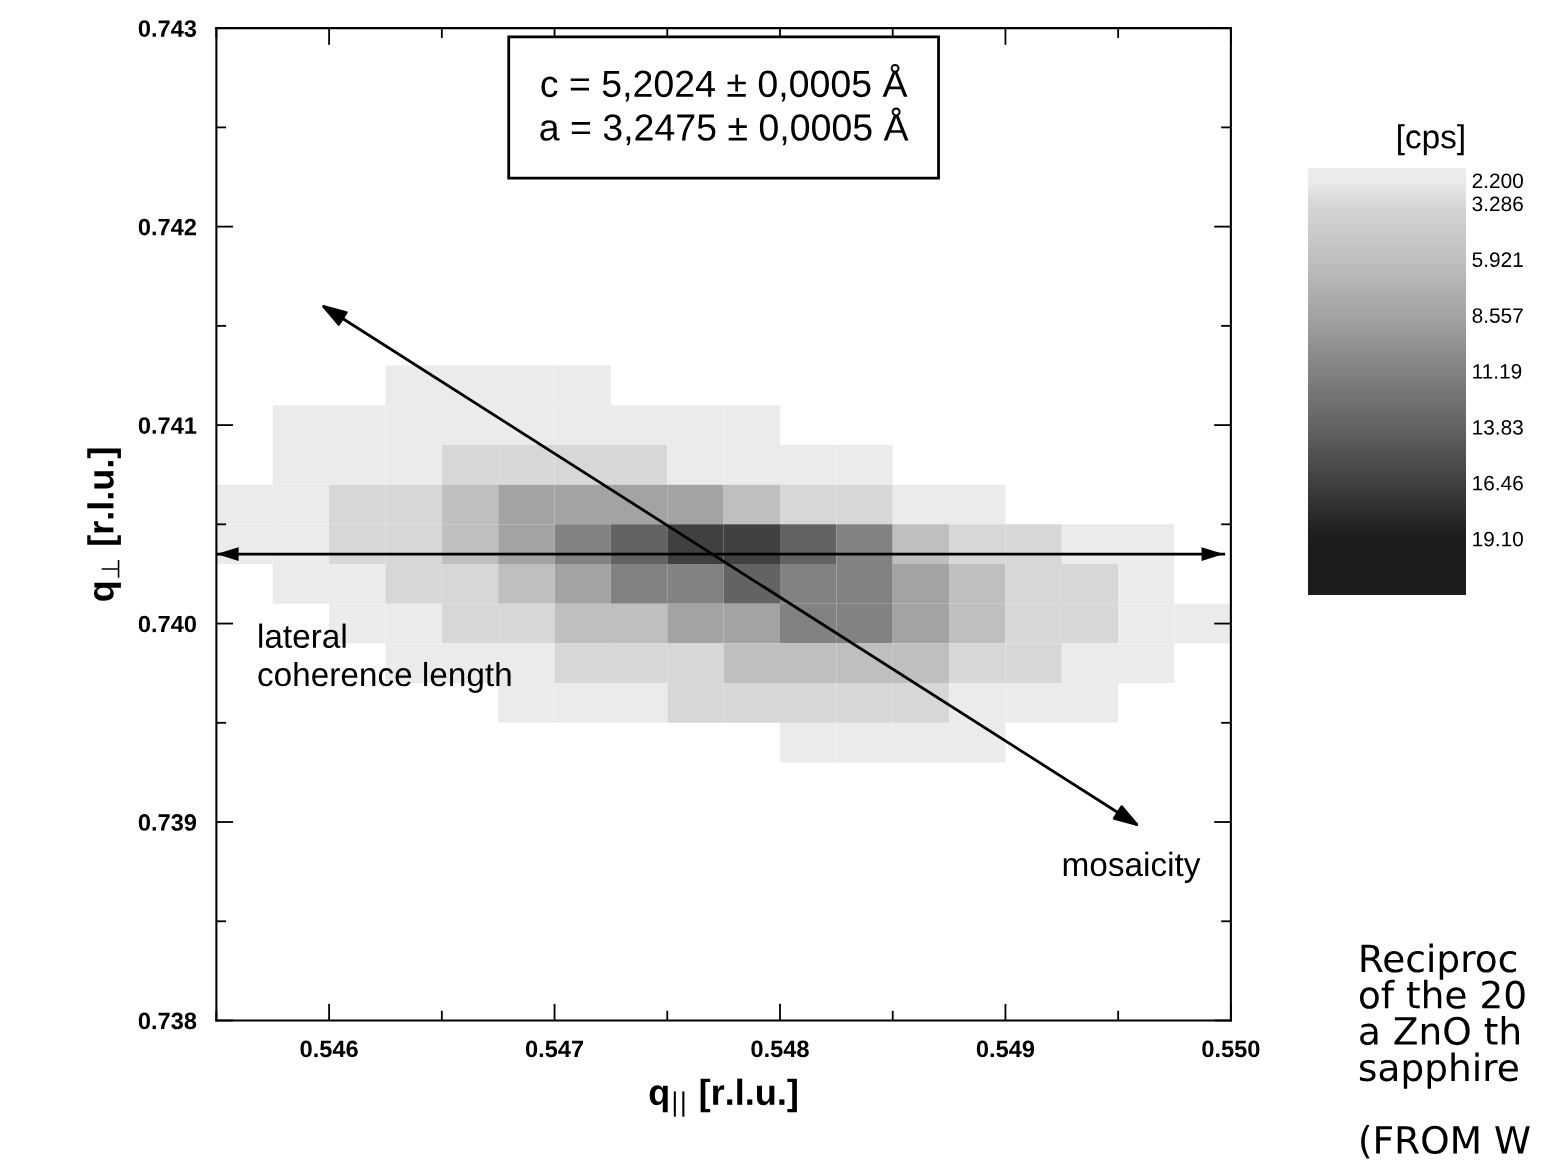  Describe the element at coordinates (1132, 867) in the screenshot. I see `annotation: mosaicity` at that location.